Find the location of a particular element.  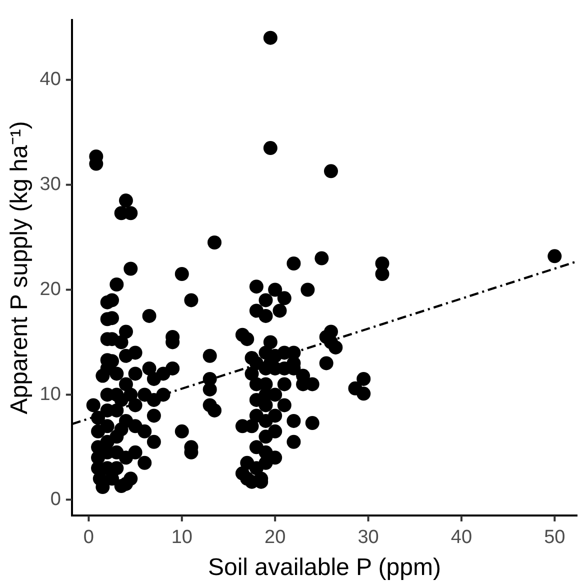

x-axis-title: Soil available P (ppm) is located at coordinates (324, 568).